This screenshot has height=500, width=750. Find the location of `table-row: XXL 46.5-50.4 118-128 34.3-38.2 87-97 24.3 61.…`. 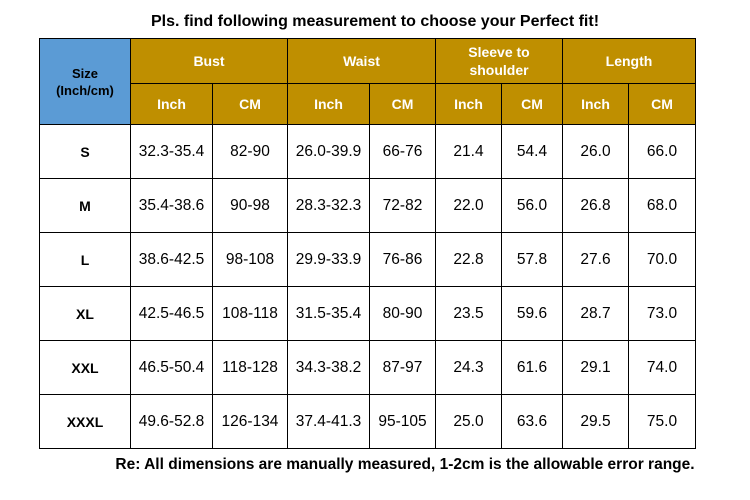

table-row: XXL 46.5-50.4 118-128 34.3-38.2 87-97 24.3 61.… is located at coordinates (367, 367).